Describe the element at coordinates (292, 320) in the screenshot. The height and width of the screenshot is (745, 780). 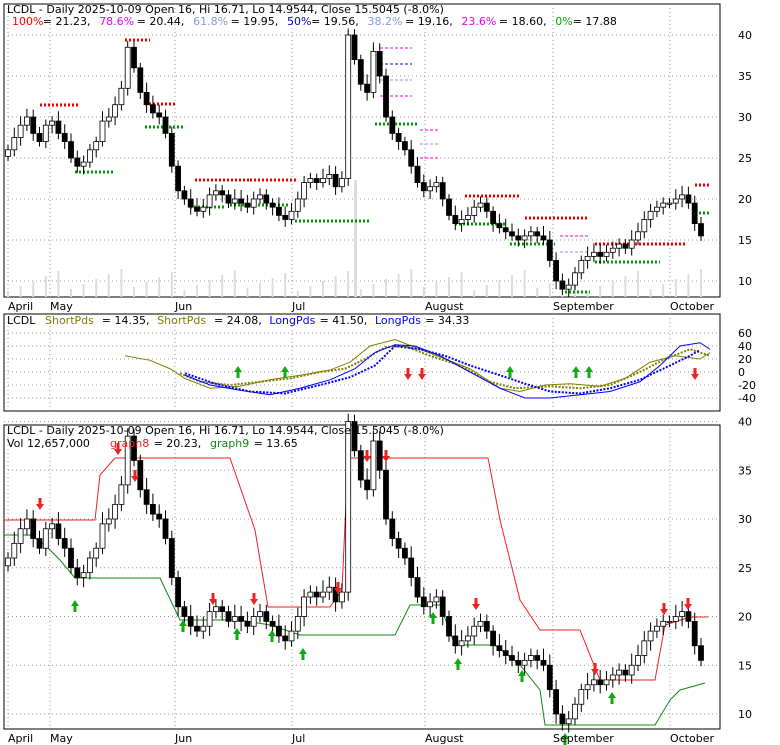
I see `oscillator-legend-label: LongPds` at that location.